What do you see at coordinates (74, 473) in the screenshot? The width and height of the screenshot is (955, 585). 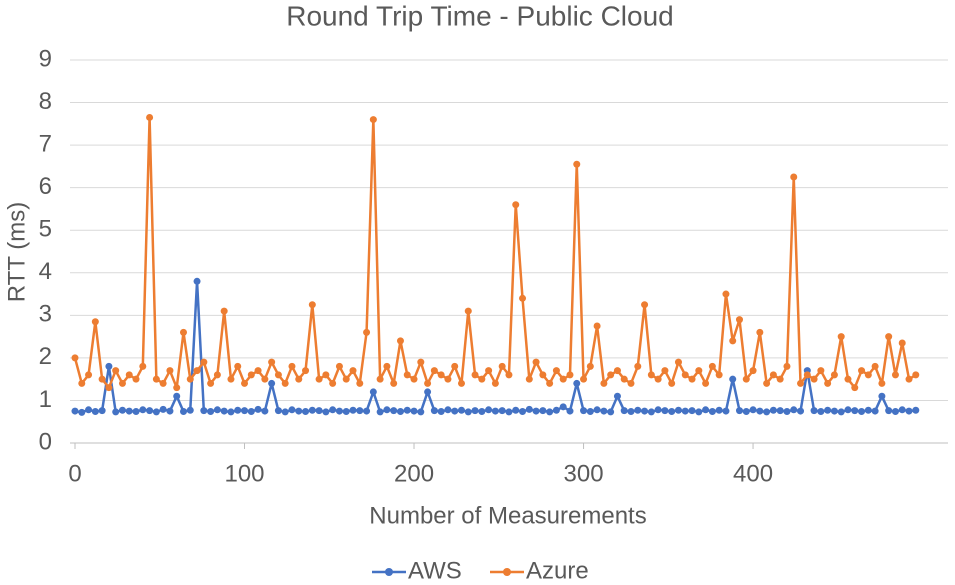 I see `x-tick-label: 0` at bounding box center [74, 473].